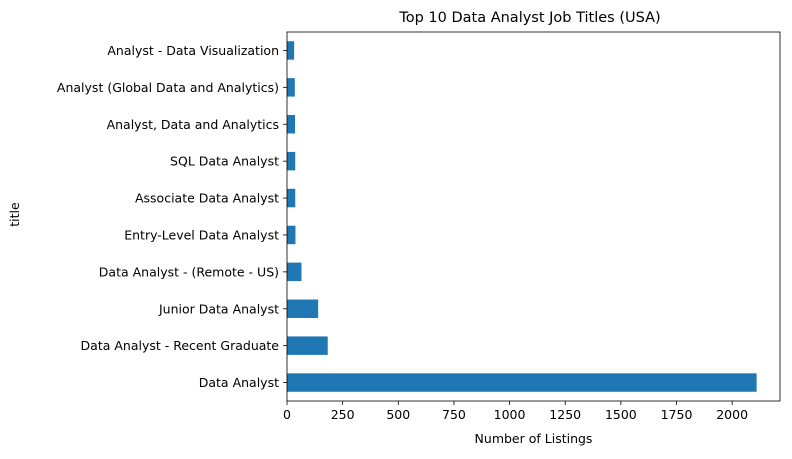  Describe the element at coordinates (398, 414) in the screenshot. I see `x-tick-label: 500` at that location.